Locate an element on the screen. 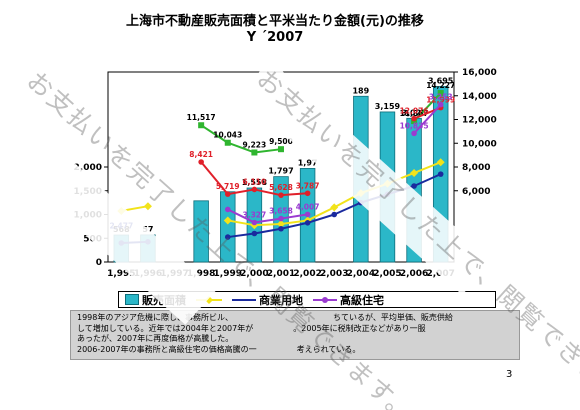  legend-swatch-bar is located at coordinates (132, 299).